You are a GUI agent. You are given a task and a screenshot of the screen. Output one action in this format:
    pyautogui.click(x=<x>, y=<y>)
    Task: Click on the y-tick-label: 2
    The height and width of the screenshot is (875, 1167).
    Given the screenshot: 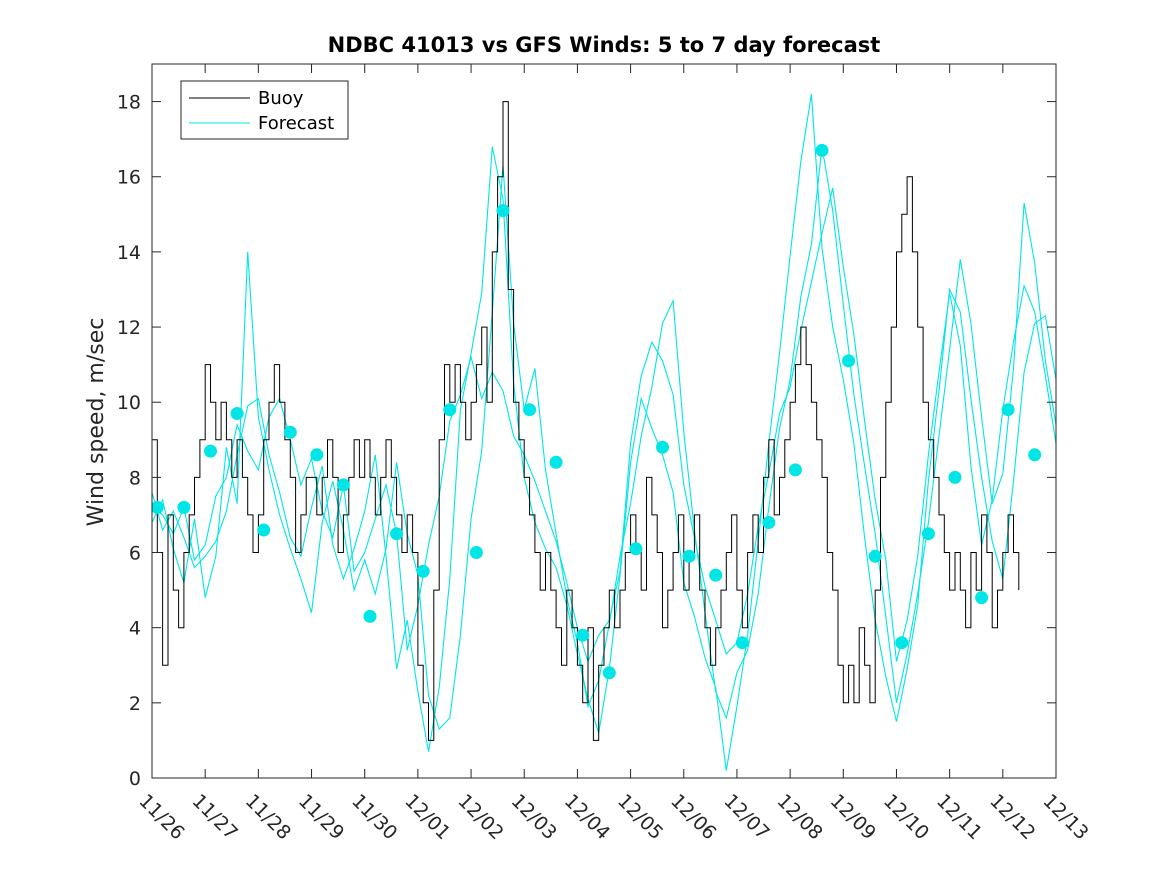 What is the action you would take?
    pyautogui.click(x=135, y=704)
    